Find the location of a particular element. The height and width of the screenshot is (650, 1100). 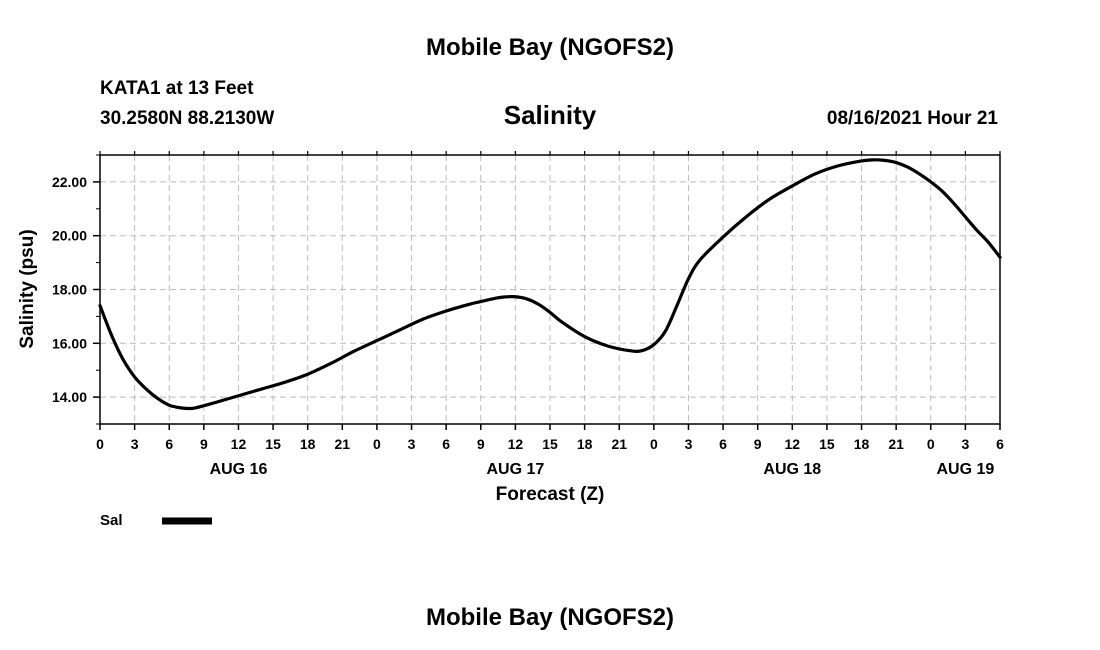

y-tick-label: 16.00 is located at coordinates (69, 343).